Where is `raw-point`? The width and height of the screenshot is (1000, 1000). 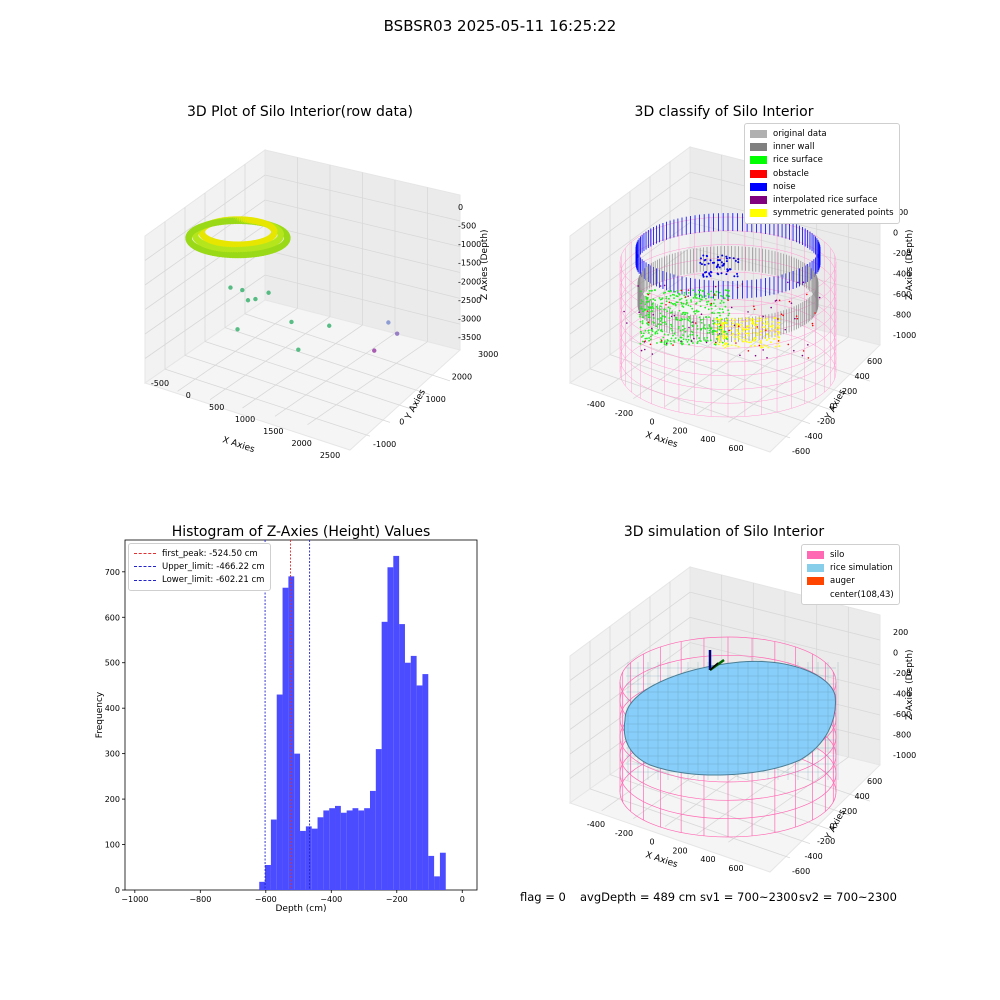
raw-point is located at coordinates (268, 292).